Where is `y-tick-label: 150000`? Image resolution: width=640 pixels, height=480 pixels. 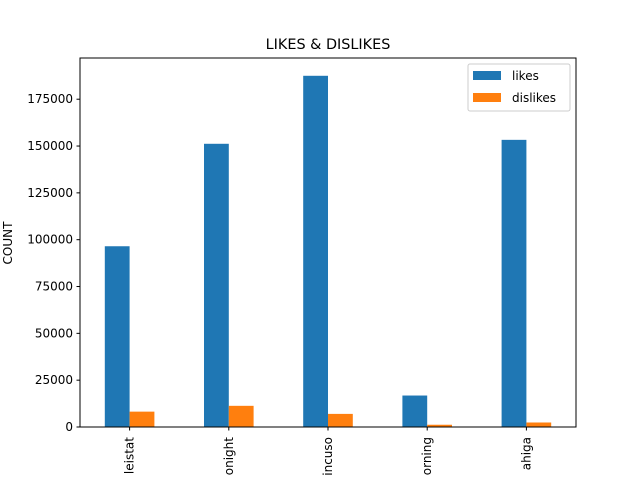
y-tick-label: 150000 is located at coordinates (50, 146).